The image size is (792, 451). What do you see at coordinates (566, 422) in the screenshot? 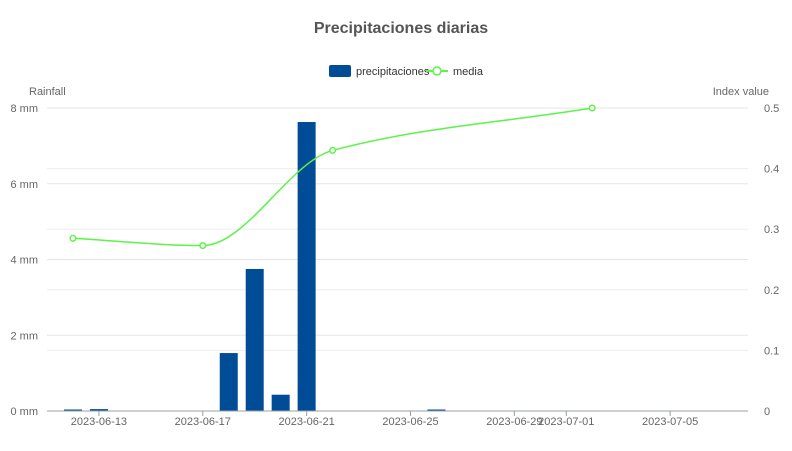
I see `x-tick-label: 2023-07-01` at bounding box center [566, 422].